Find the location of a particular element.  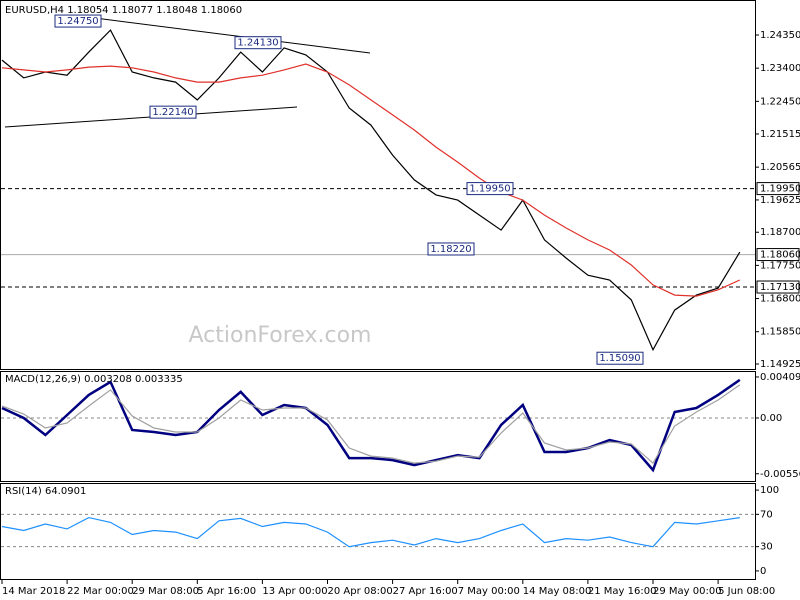

y-tick-label: 100 is located at coordinates (769, 490).